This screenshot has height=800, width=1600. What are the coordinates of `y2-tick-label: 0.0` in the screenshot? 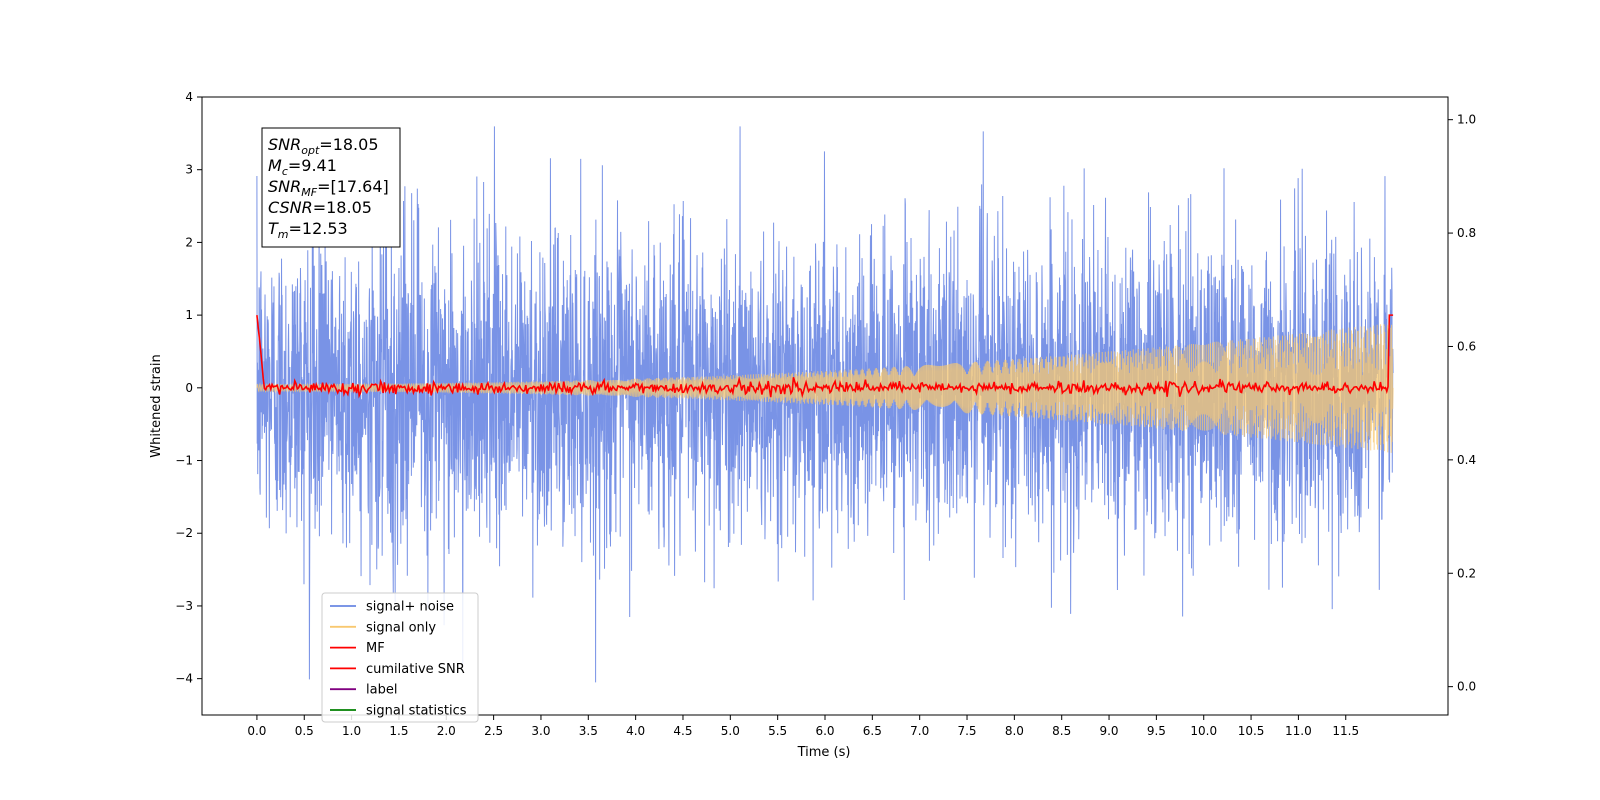 It's located at (1466, 687).